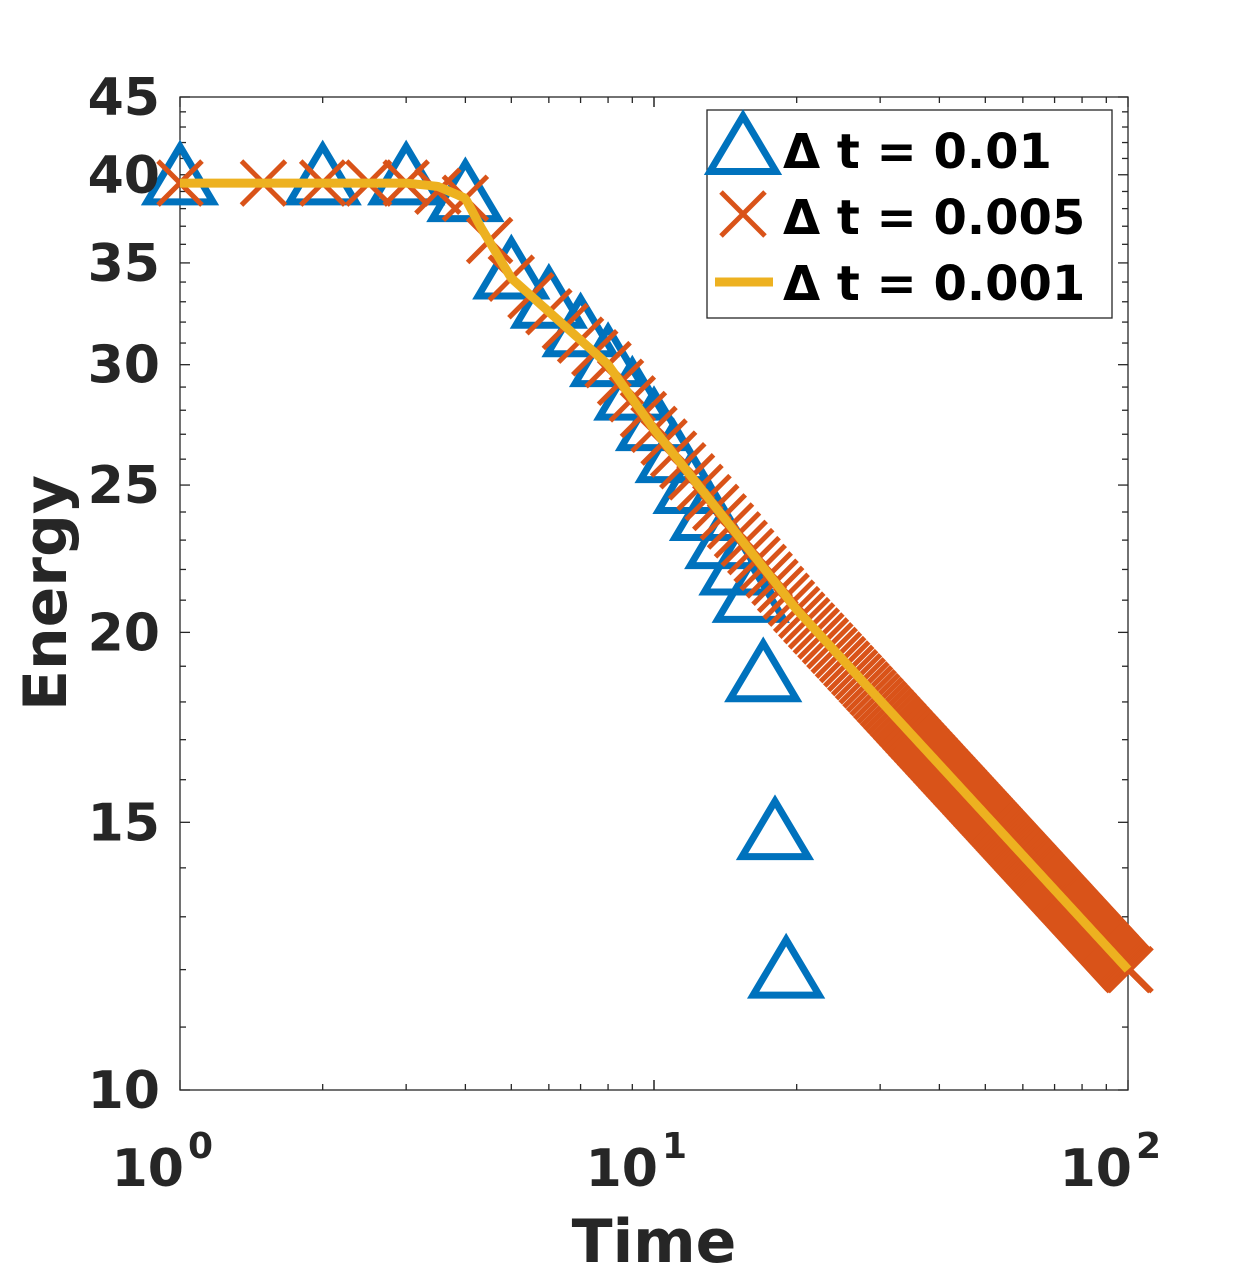 The width and height of the screenshot is (1246, 1276). Describe the element at coordinates (124, 823) in the screenshot. I see `y-tick-label: 15` at that location.